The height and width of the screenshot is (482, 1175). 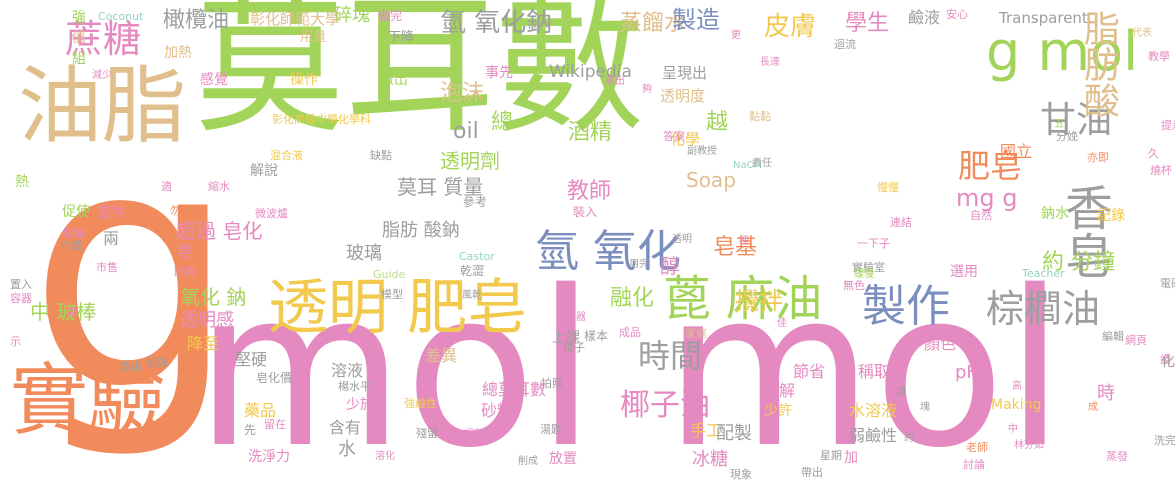 What do you see at coordinates (845, 44) in the screenshot?
I see `cloud-word: 迴流` at bounding box center [845, 44].